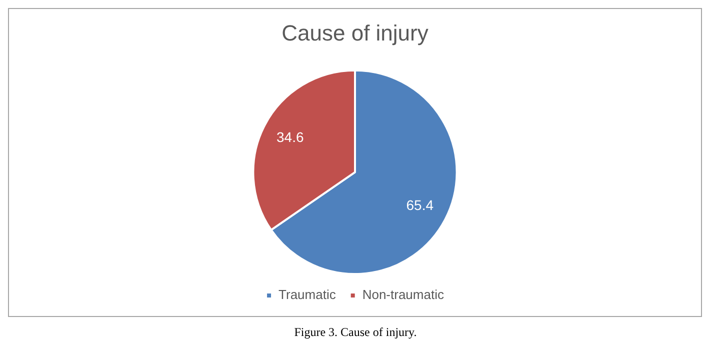 This screenshot has height=343, width=711. I want to click on data-label: 65.4, so click(420, 205).